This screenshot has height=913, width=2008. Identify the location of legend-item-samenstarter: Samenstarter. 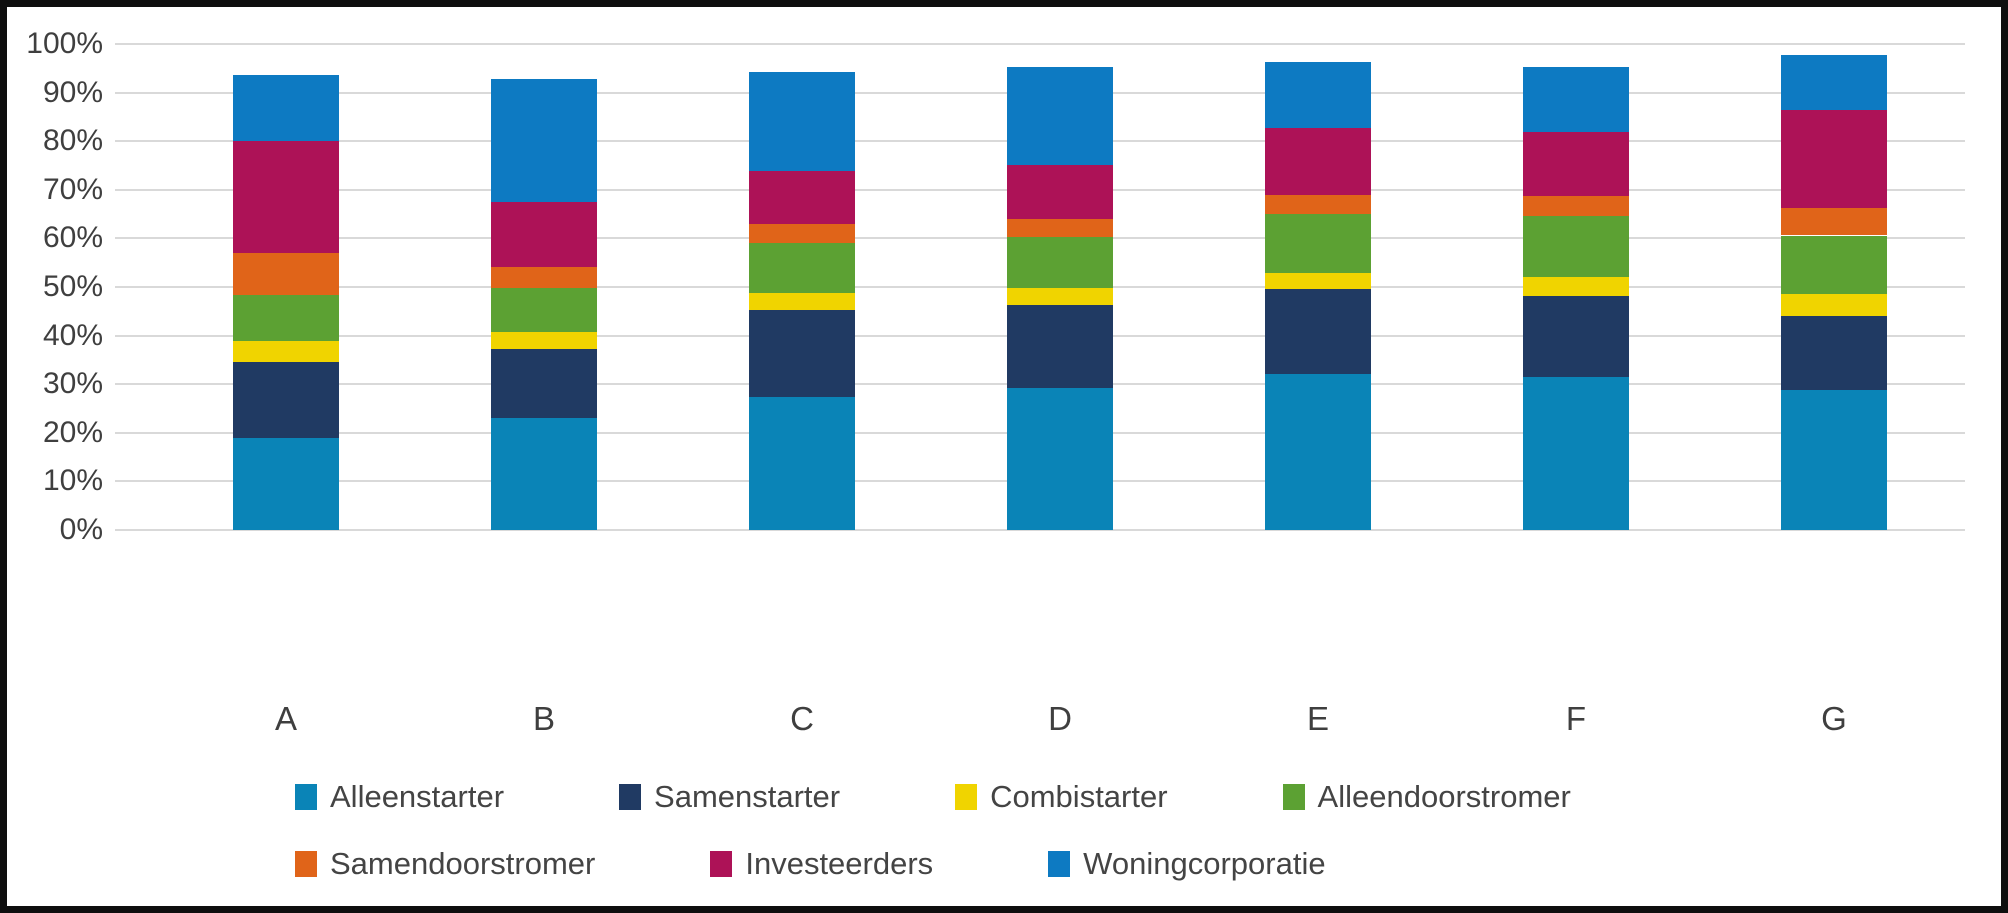
(729, 797).